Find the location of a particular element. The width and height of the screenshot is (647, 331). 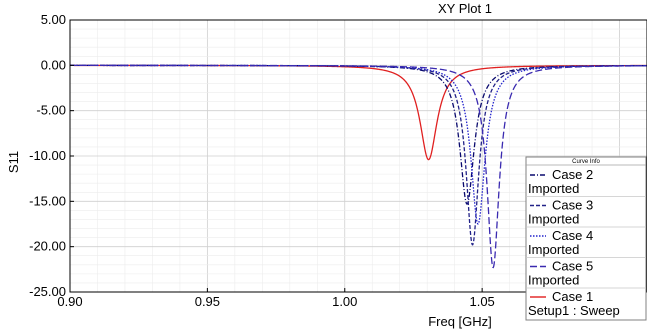

chart-title: XY Plot 1 is located at coordinates (465, 8).